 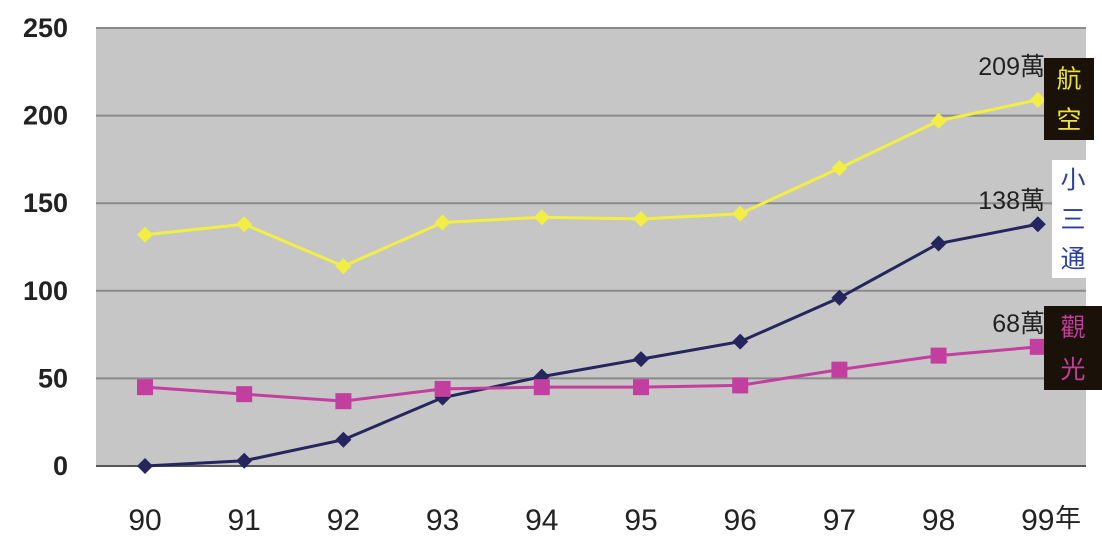 I want to click on x-tick-label: 93, so click(x=442, y=520).